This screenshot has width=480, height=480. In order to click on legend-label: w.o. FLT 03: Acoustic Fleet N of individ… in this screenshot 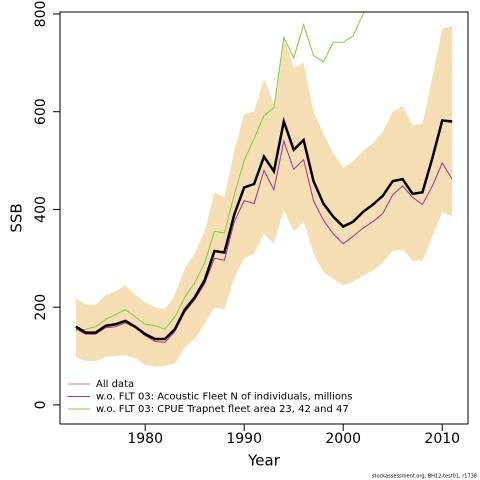, I will do `click(224, 397)`.